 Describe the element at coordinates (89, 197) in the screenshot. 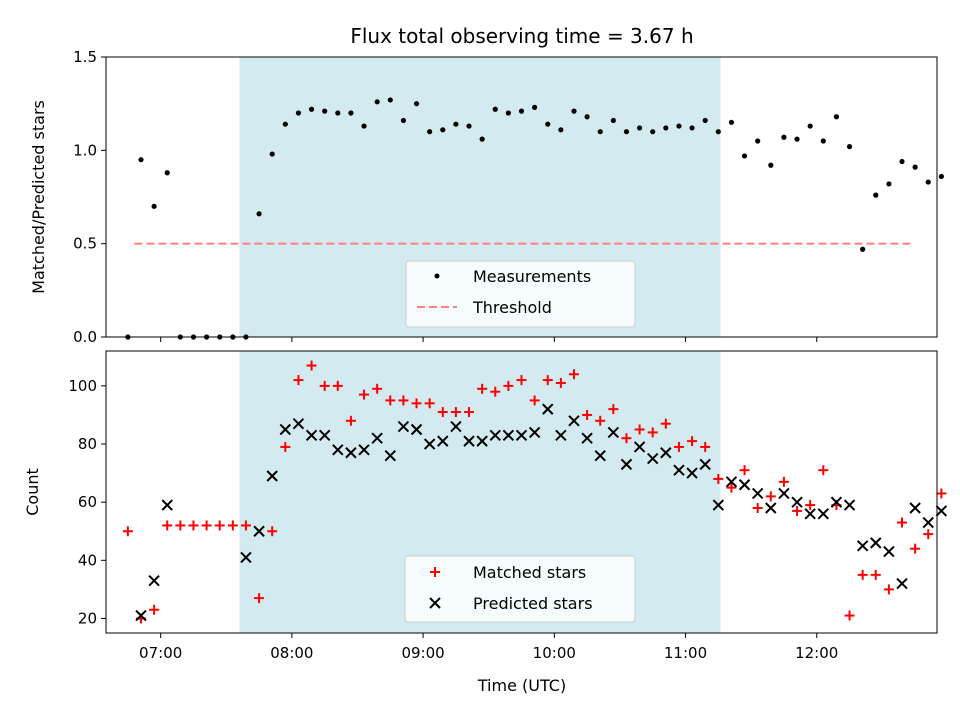

I see `top-y-ticks: 0.0 0.5 1.0 1.5` at that location.